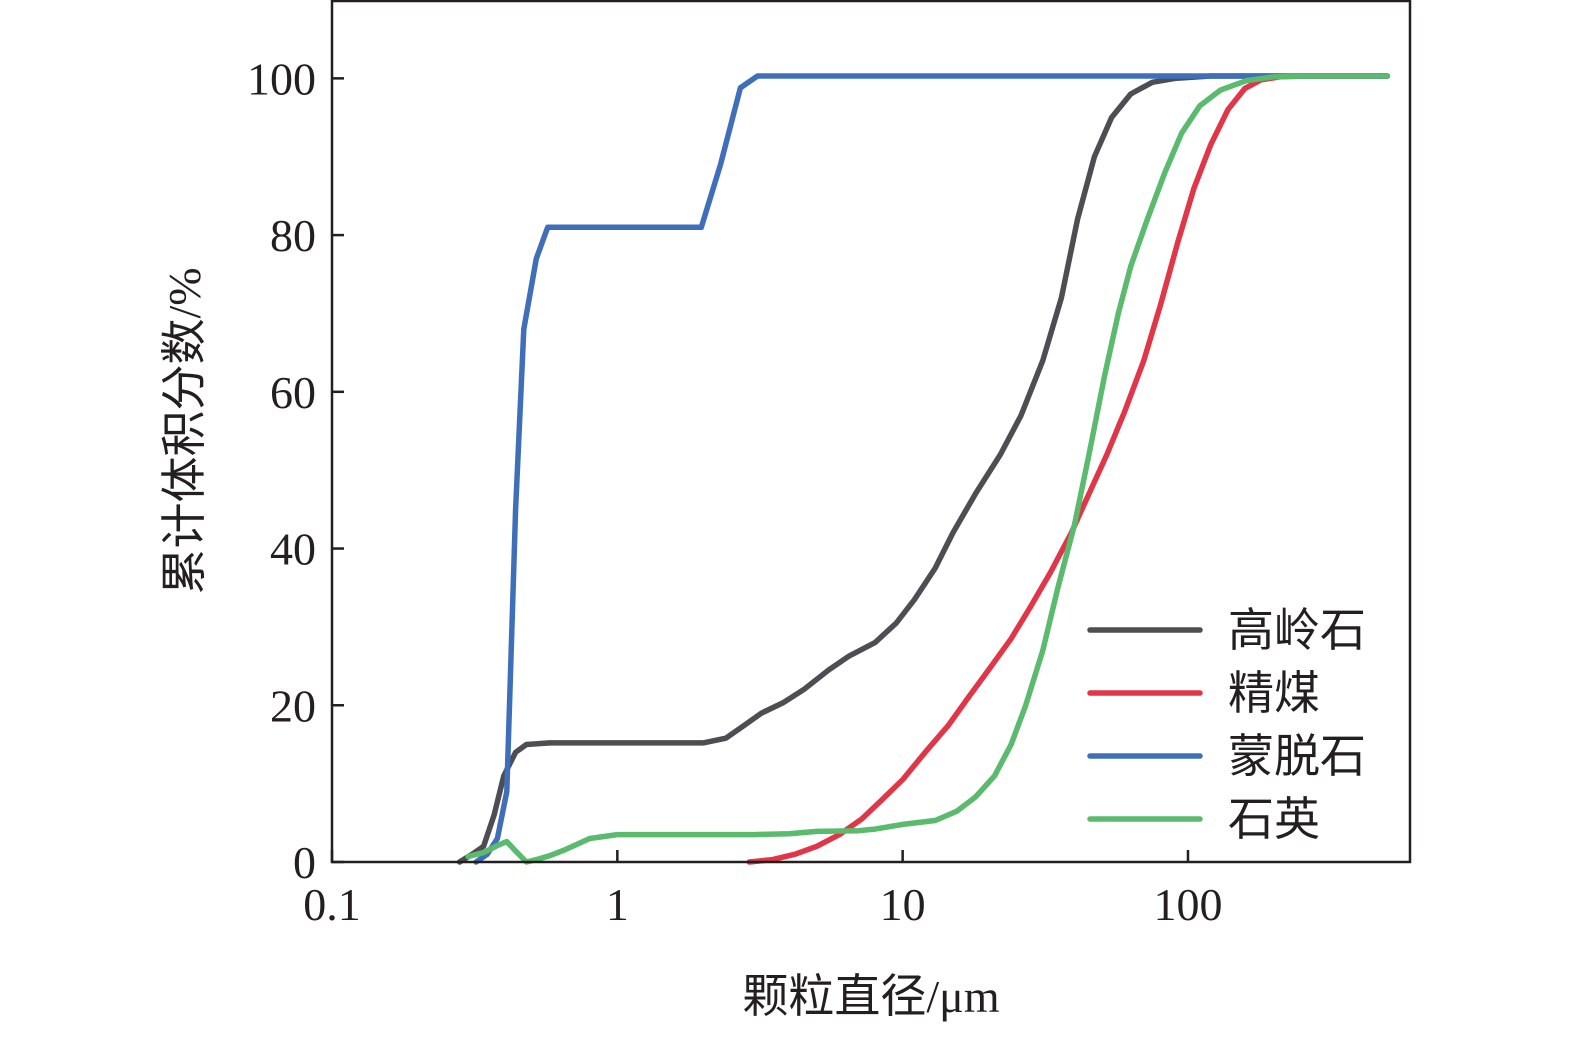 The width and height of the screenshot is (1575, 1038). Describe the element at coordinates (1187, 904) in the screenshot. I see `x-tick-label-3: 100` at that location.